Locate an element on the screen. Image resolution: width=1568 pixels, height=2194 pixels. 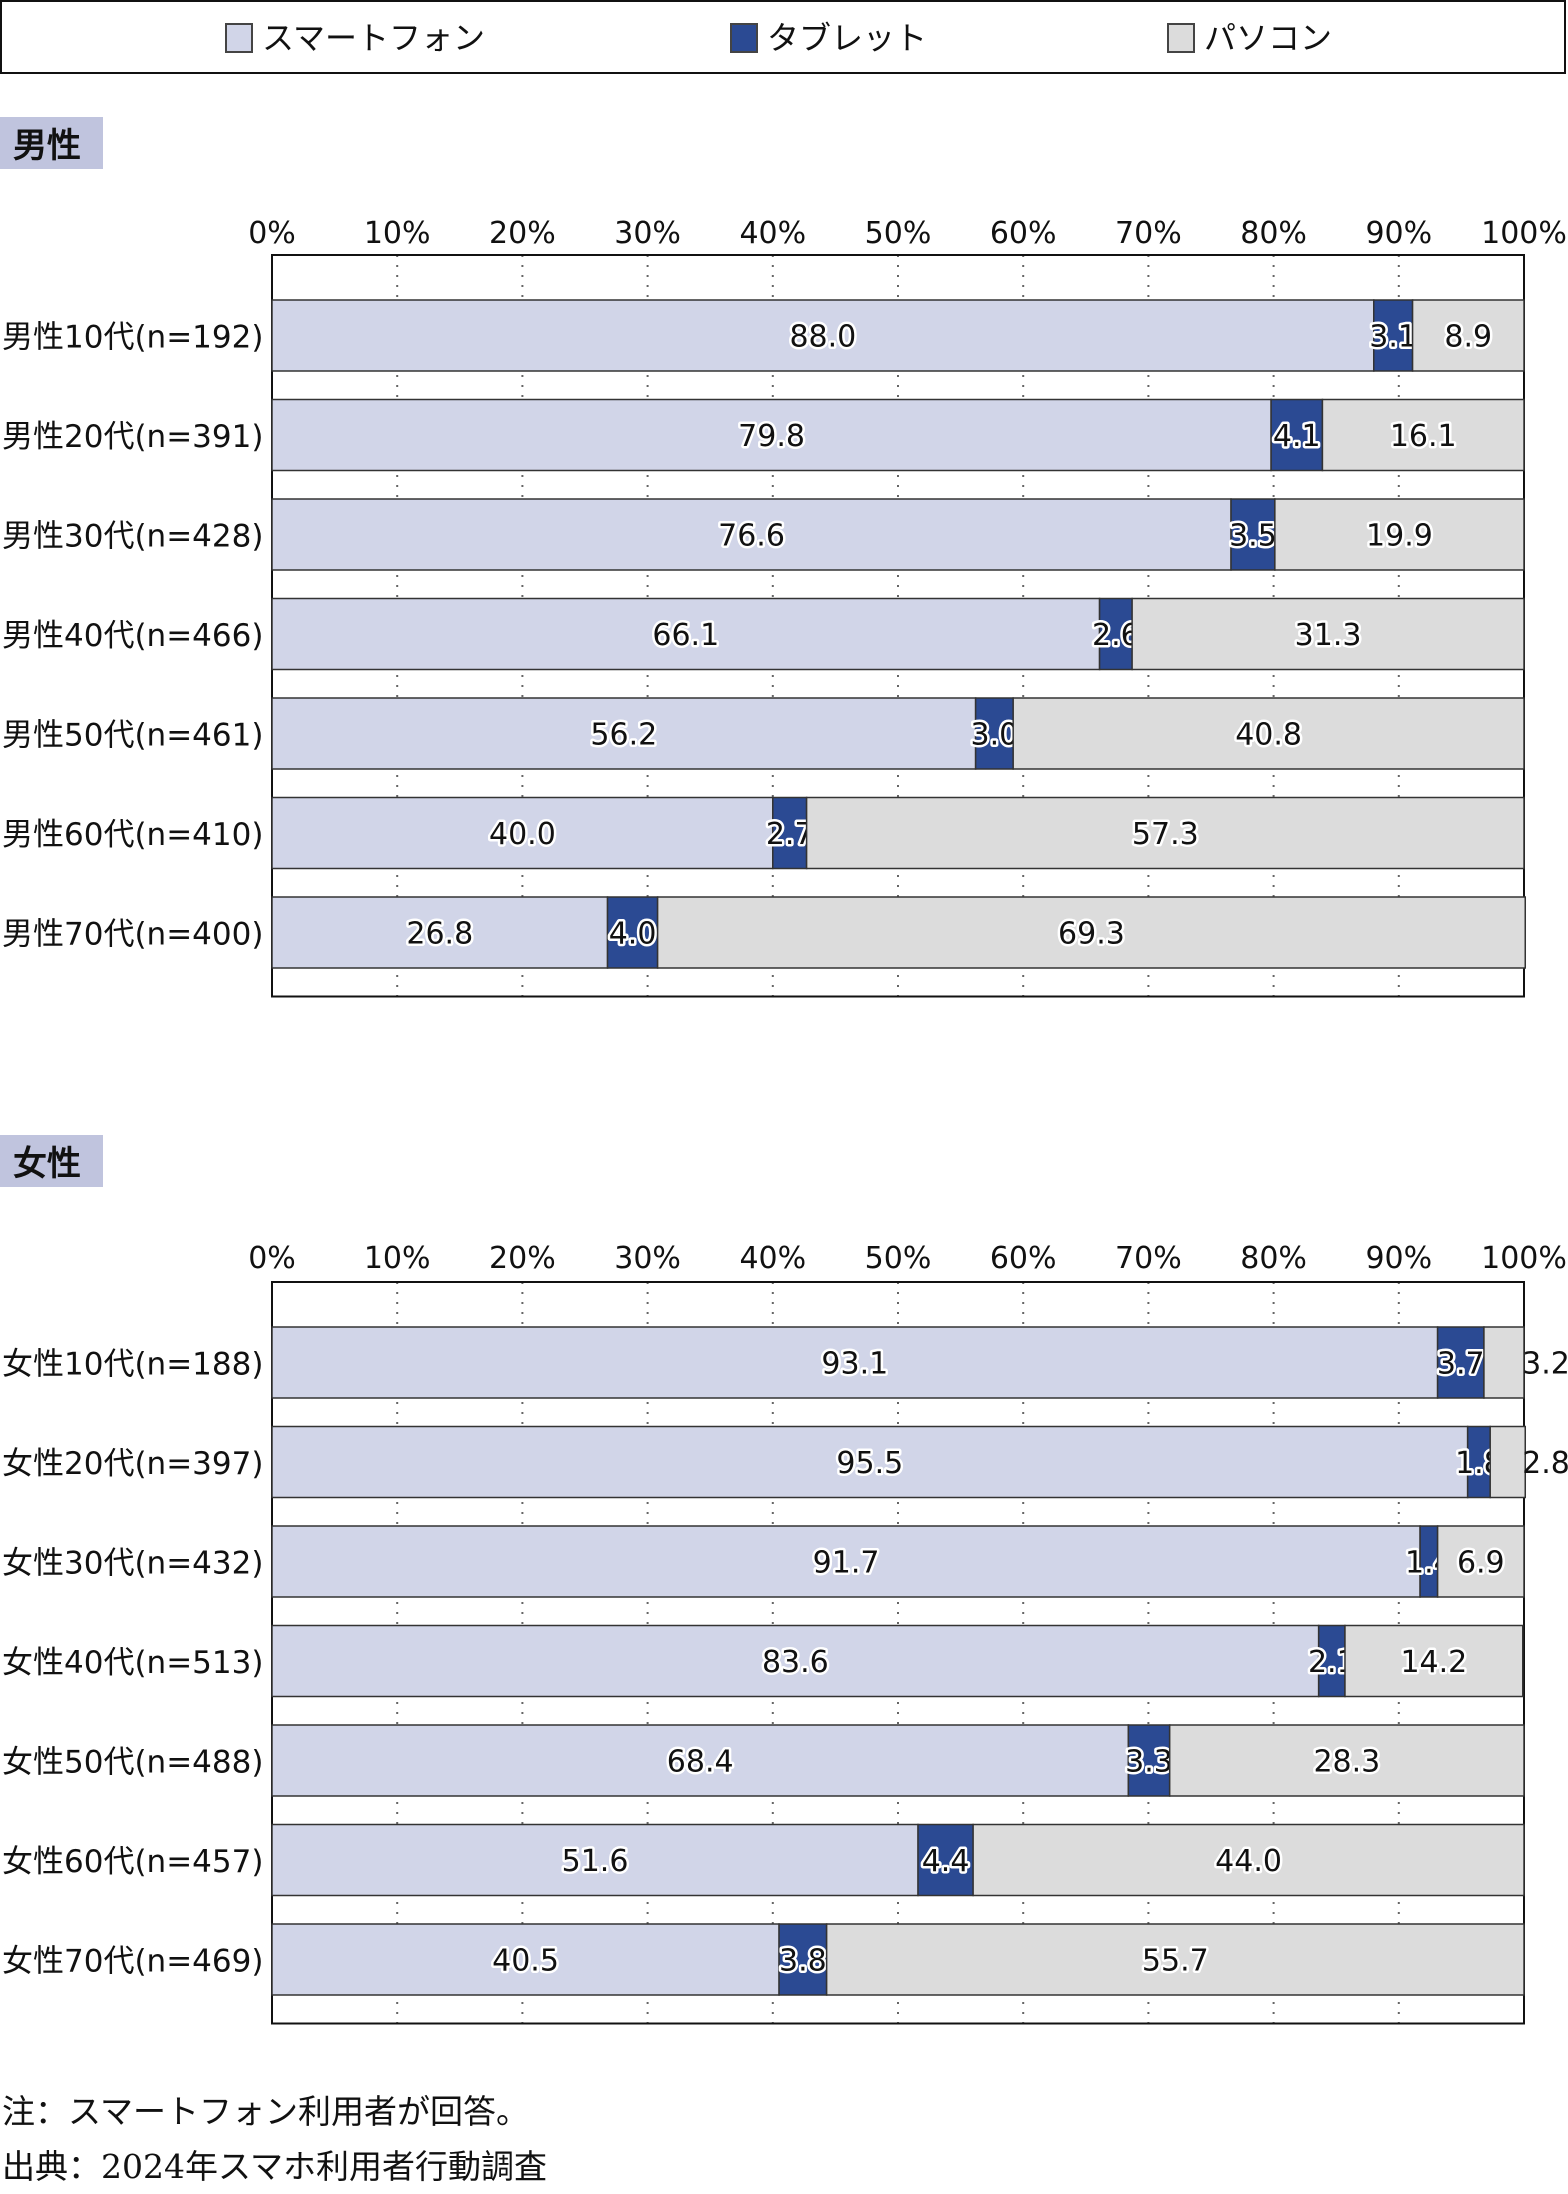
category-label: 女性60代(n=457) is located at coordinates (132, 1862).